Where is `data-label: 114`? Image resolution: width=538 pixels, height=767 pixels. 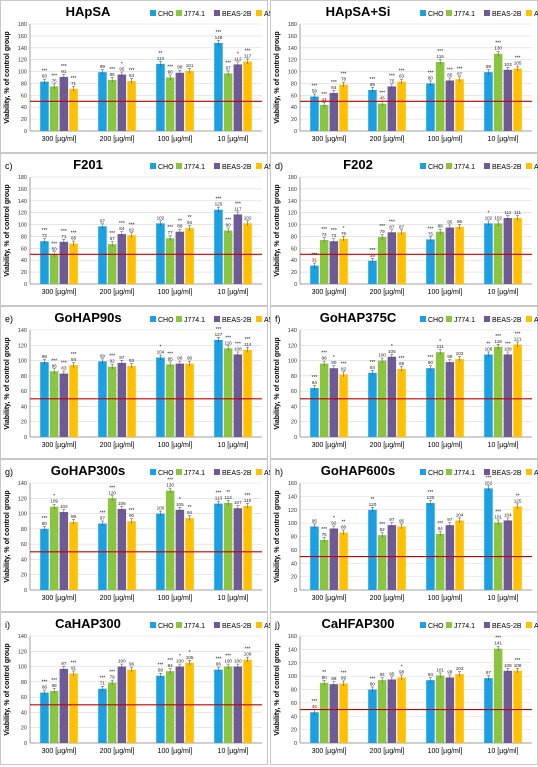 data-label: 114 is located at coordinates (228, 497).